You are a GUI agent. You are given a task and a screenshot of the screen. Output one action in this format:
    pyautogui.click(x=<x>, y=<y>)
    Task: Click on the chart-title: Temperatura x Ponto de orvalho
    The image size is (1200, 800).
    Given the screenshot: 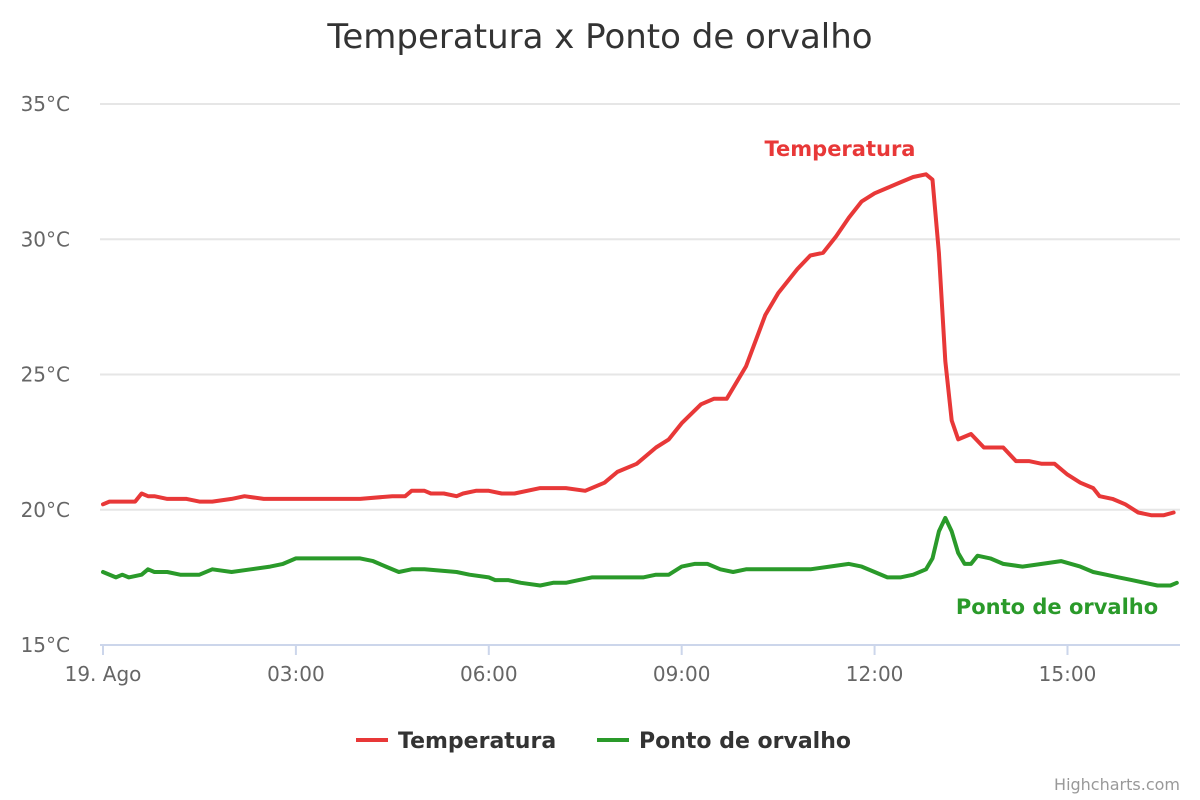 What is the action you would take?
    pyautogui.click(x=599, y=37)
    